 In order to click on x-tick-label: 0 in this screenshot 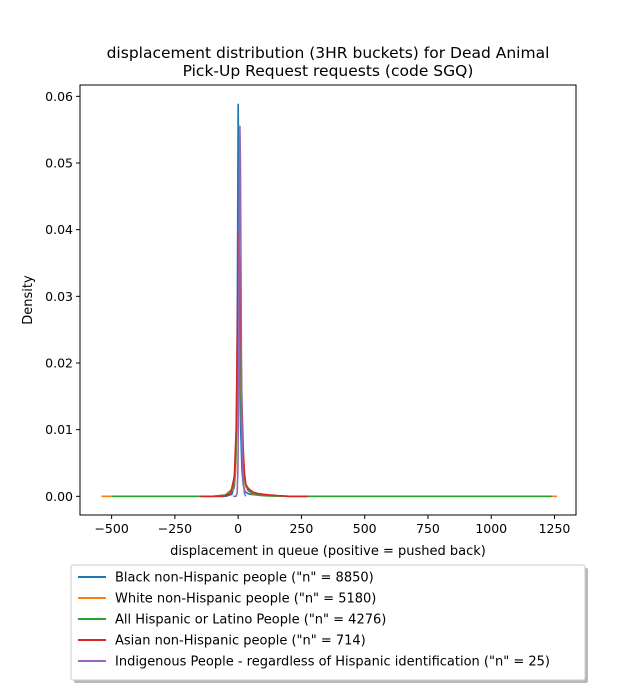, I will do `click(238, 528)`.